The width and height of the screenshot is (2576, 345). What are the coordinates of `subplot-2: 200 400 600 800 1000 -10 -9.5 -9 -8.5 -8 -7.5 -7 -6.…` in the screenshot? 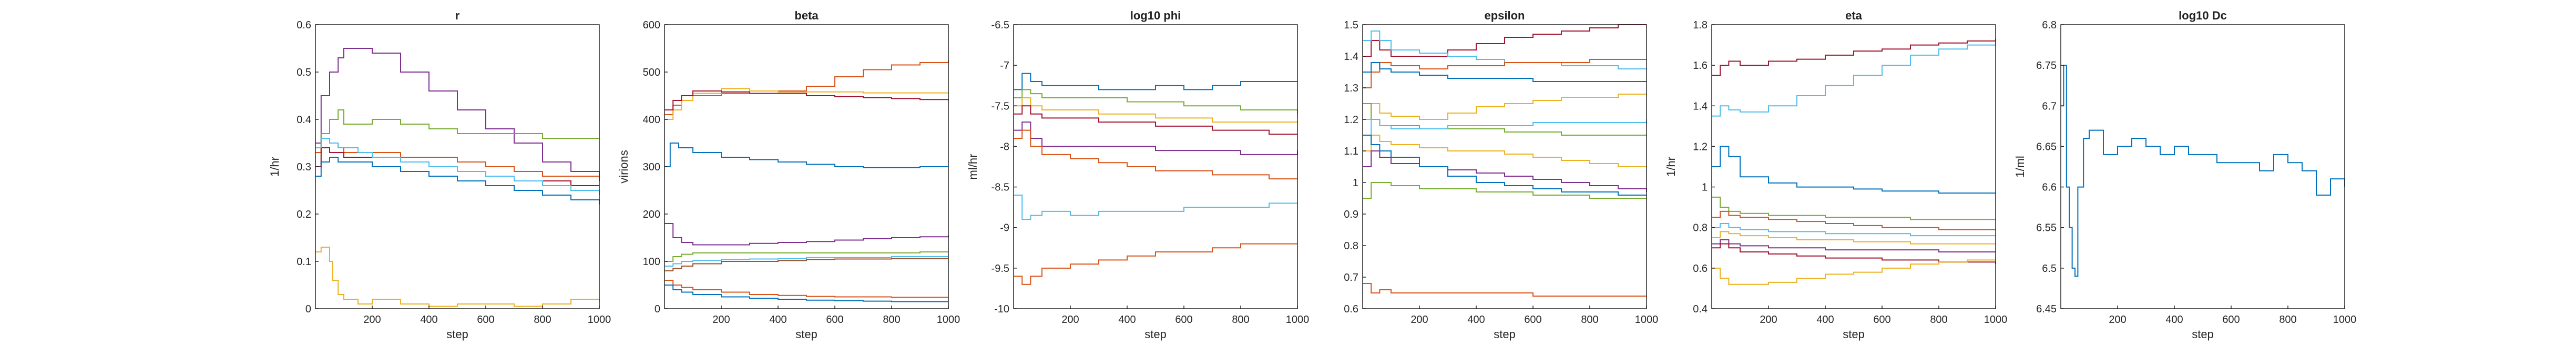 It's located at (1137, 175).